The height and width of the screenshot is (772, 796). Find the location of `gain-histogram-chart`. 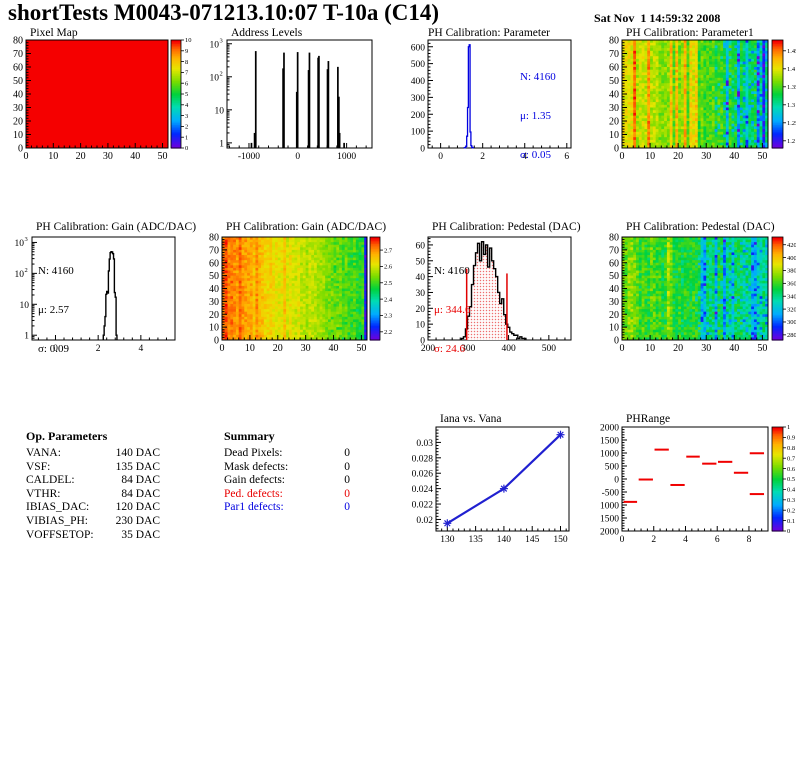

gain-histogram-chart is located at coordinates (100, 291).